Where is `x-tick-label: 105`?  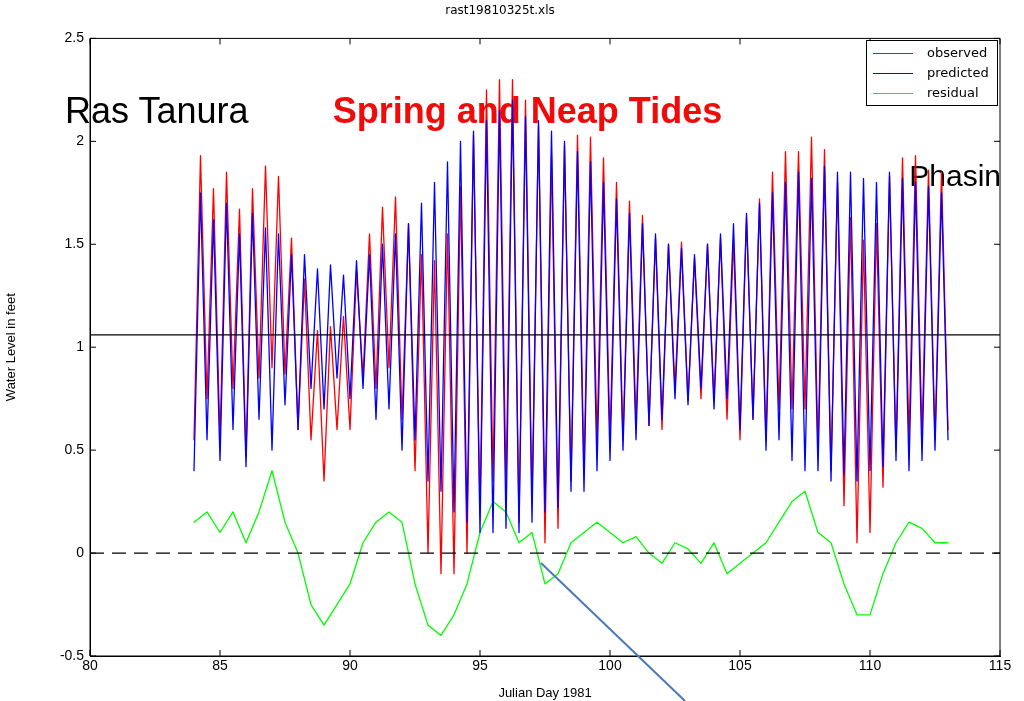
x-tick-label: 105 is located at coordinates (740, 665).